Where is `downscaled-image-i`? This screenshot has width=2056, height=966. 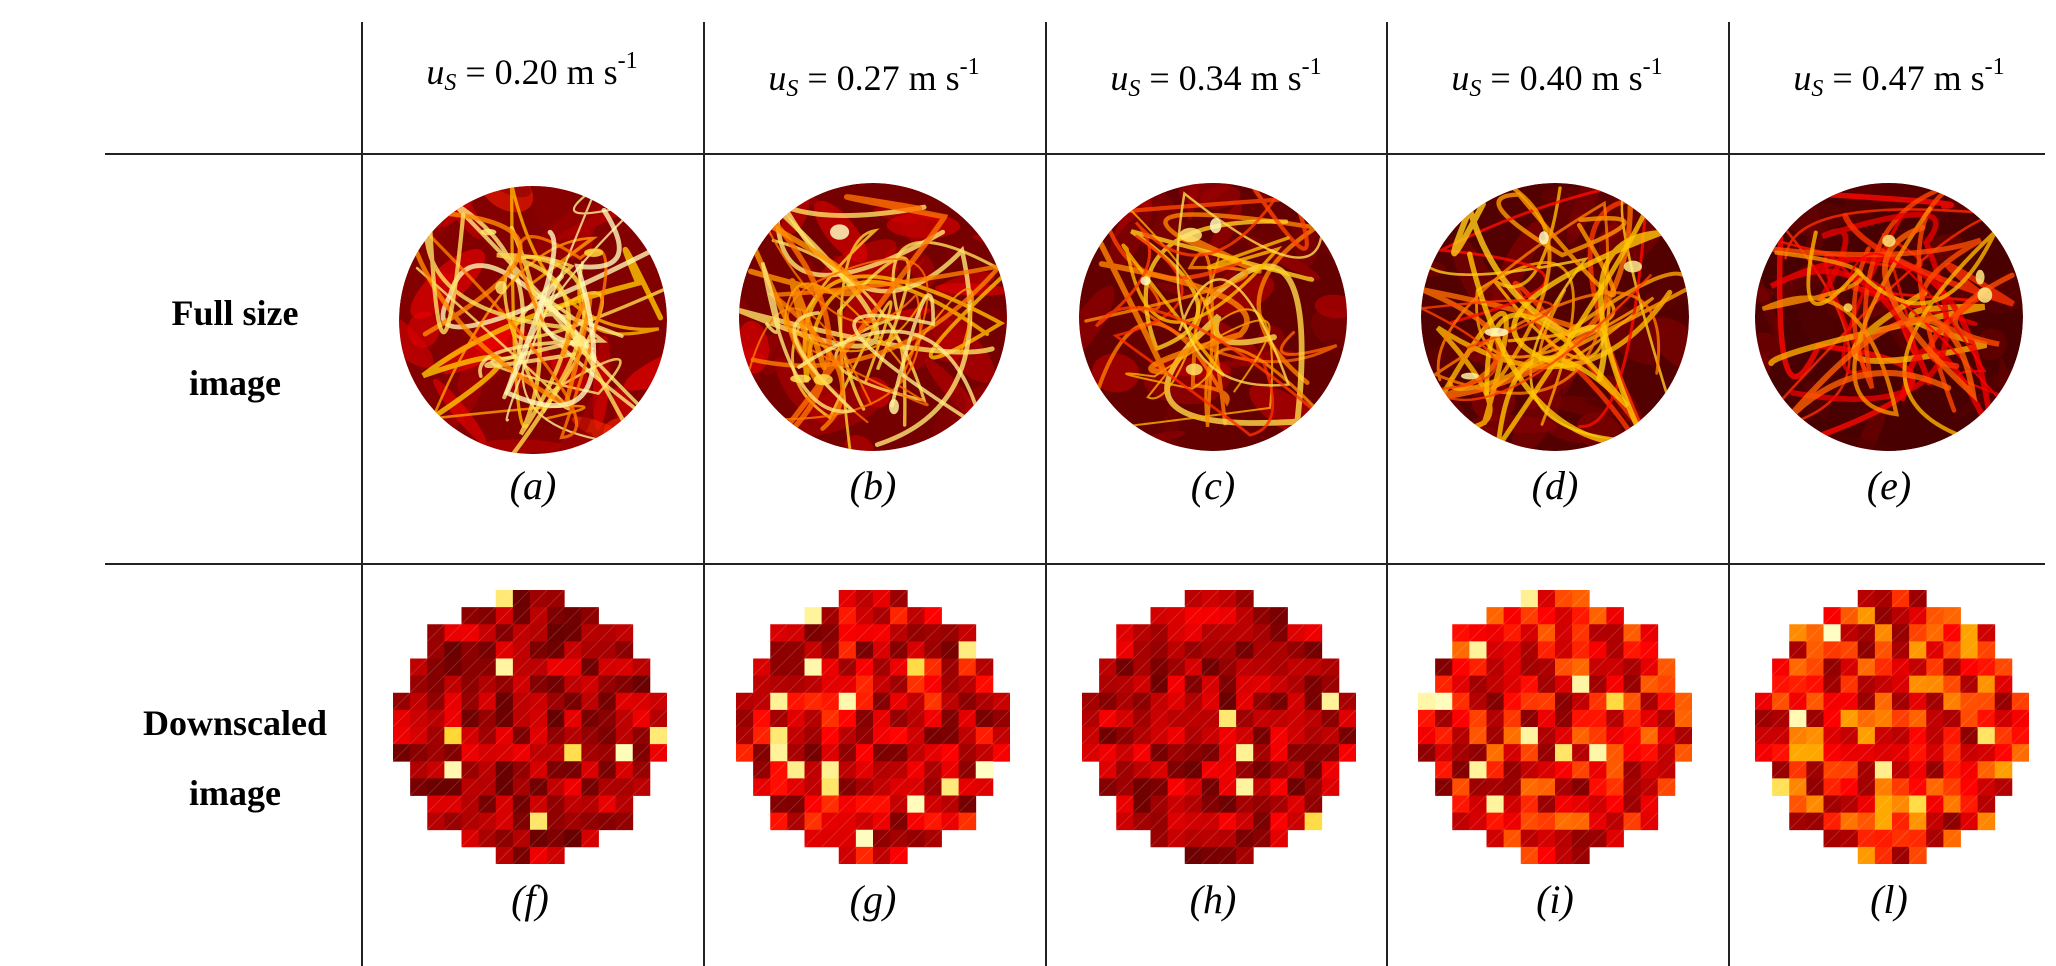
downscaled-image-i is located at coordinates (1555, 727).